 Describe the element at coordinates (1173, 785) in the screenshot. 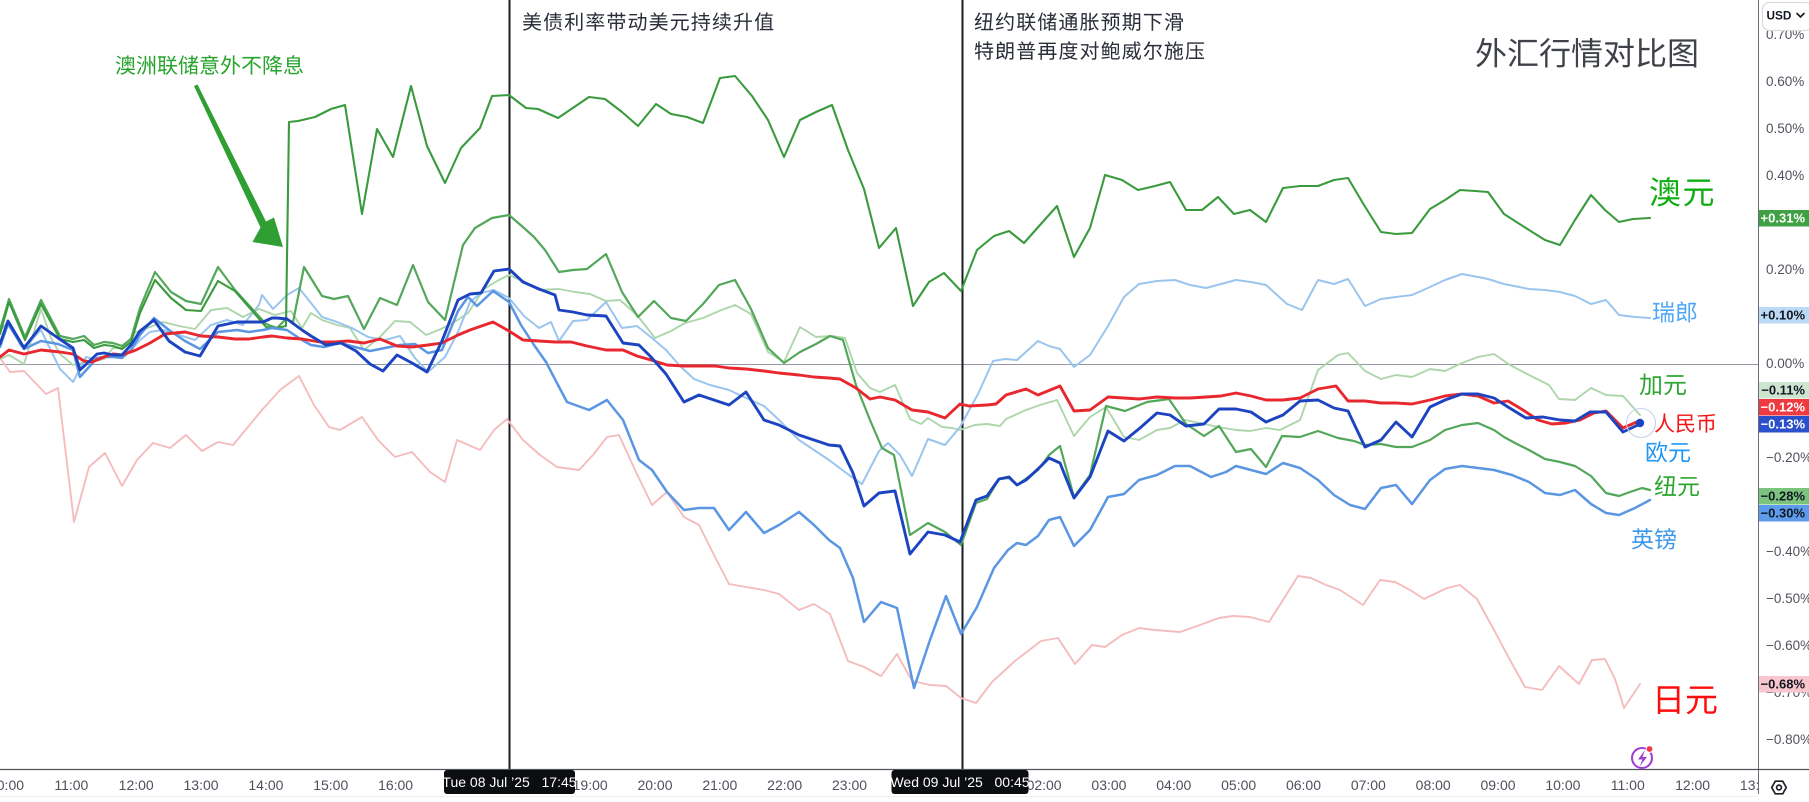

I see `svg-text: 04:00` at that location.